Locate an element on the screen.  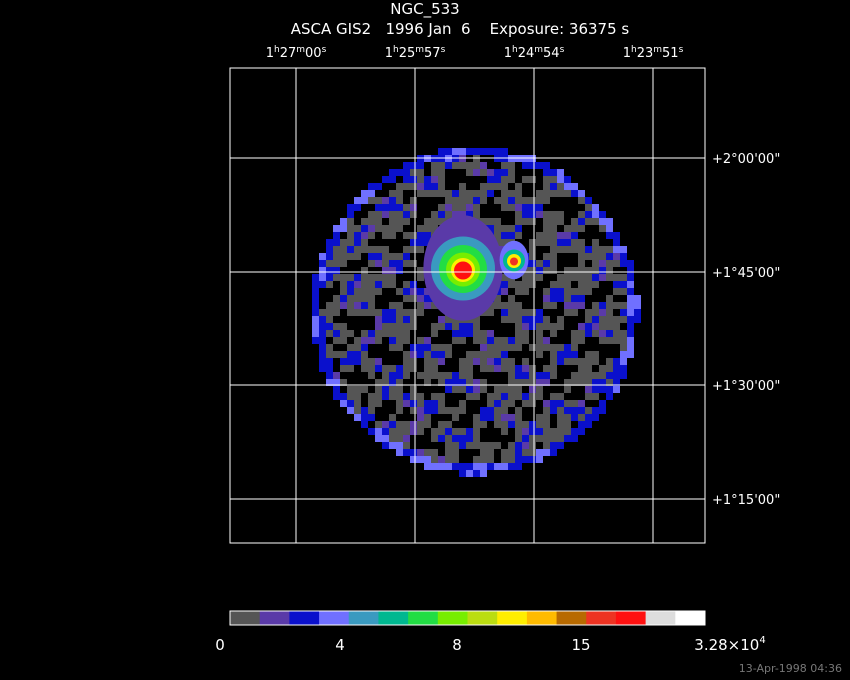
ra-part: s is located at coordinates (324, 50).